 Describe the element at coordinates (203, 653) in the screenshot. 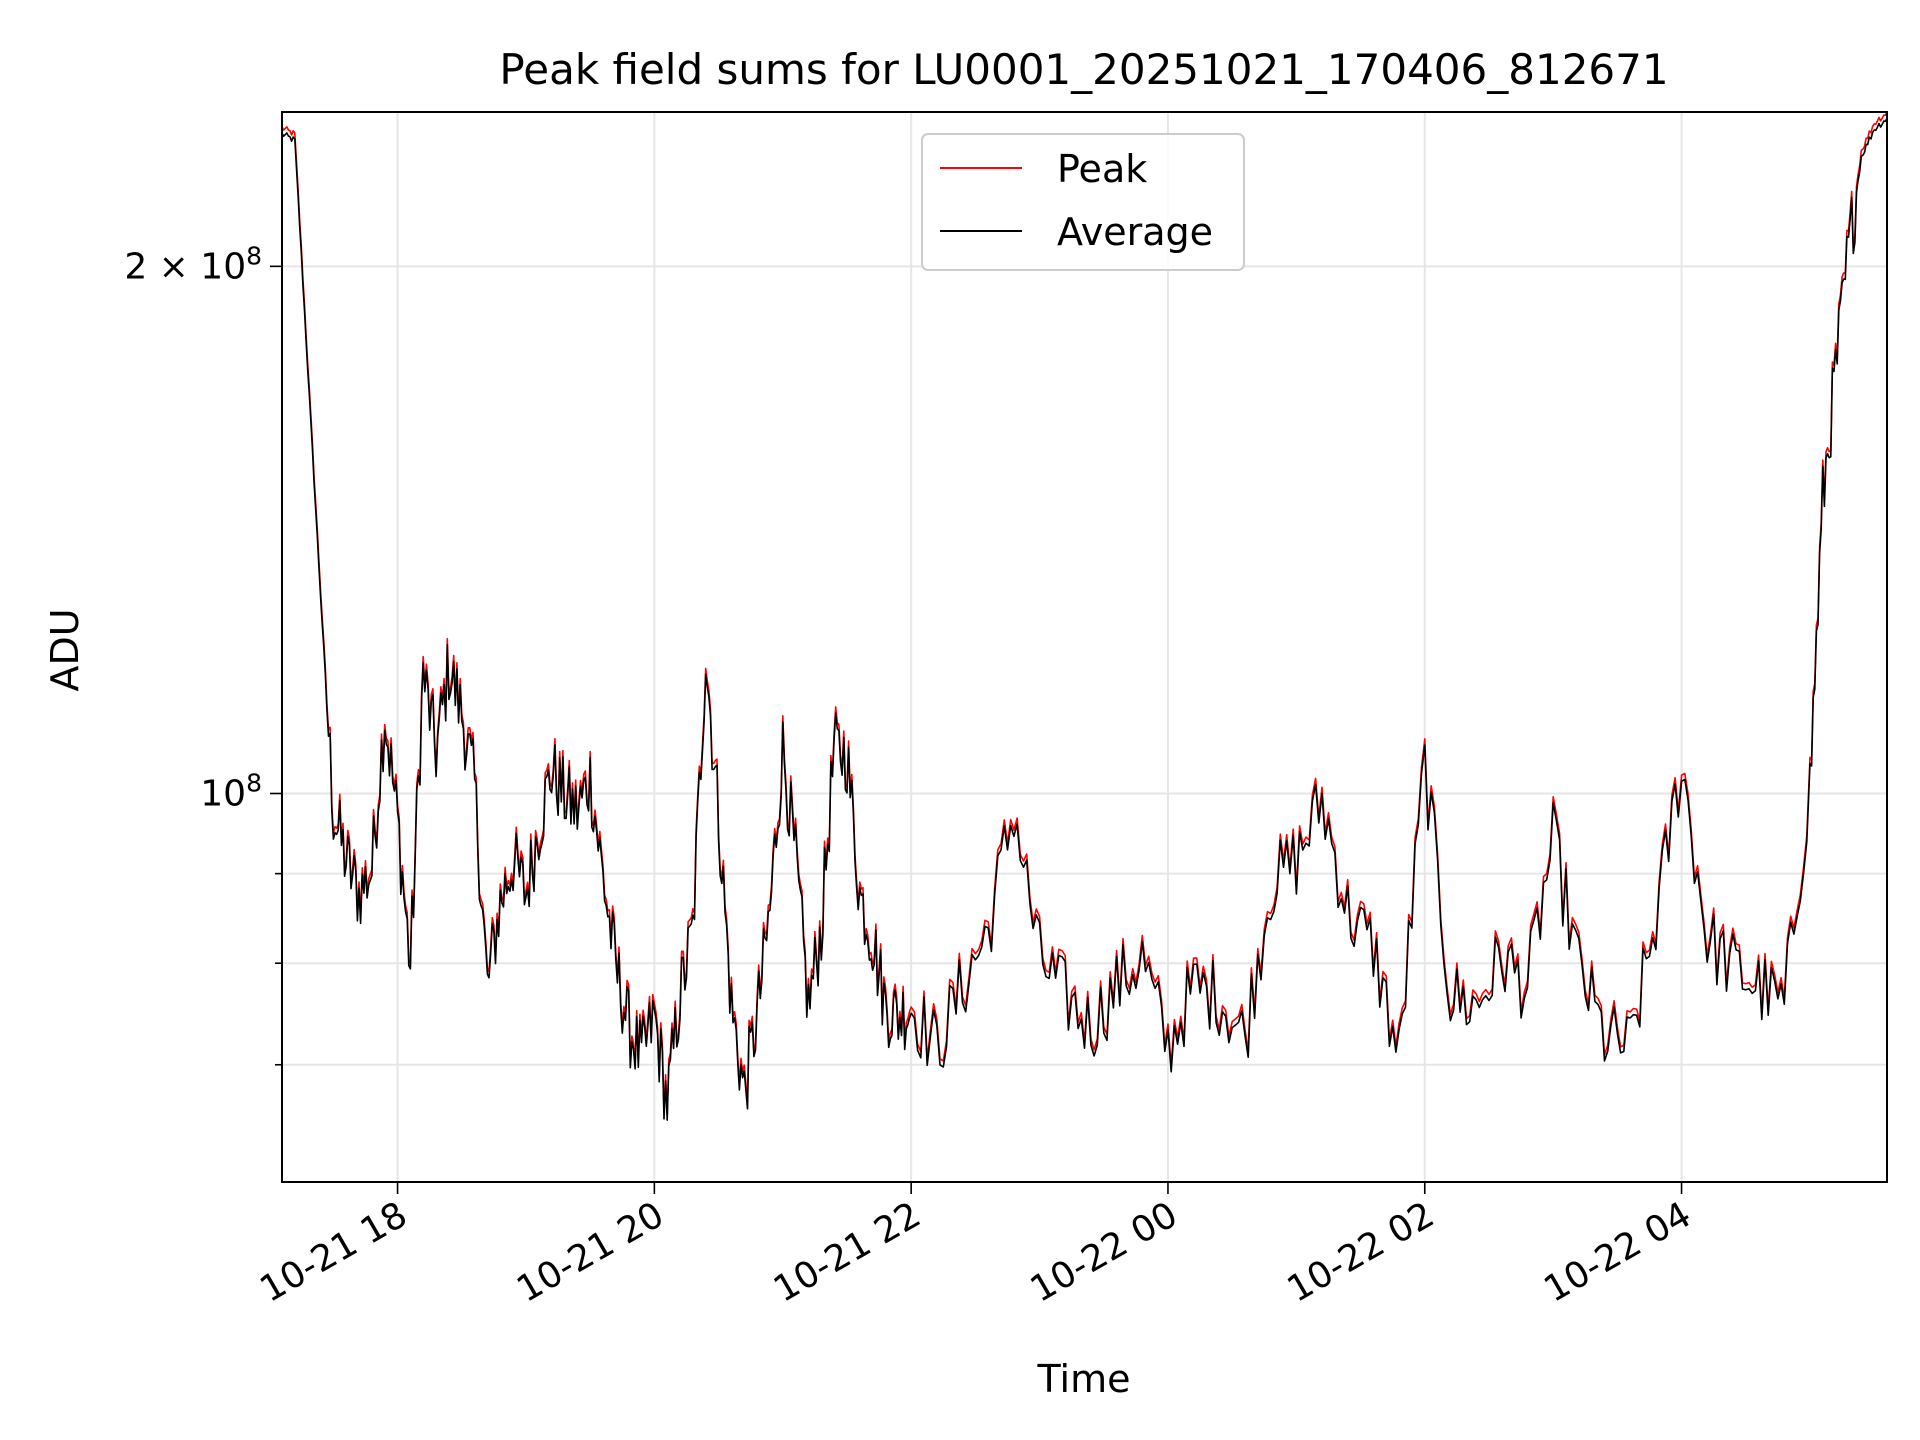

I see `y-axis: 108 2 × 108` at that location.